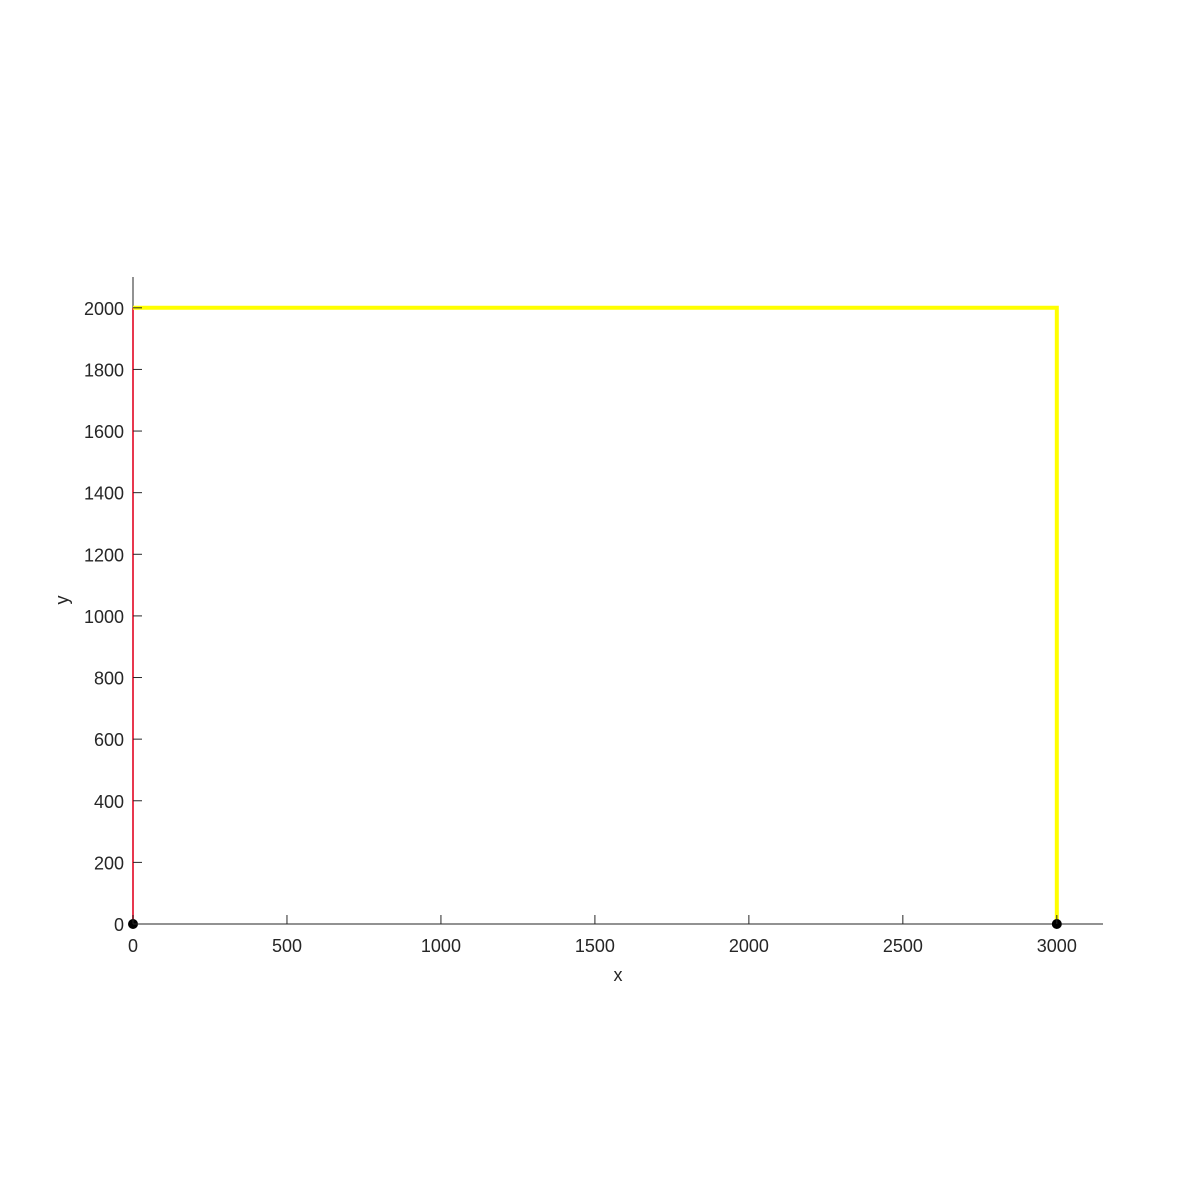 This screenshot has height=1200, width=1200. Describe the element at coordinates (1057, 946) in the screenshot. I see `x-tick-label: 3000` at that location.